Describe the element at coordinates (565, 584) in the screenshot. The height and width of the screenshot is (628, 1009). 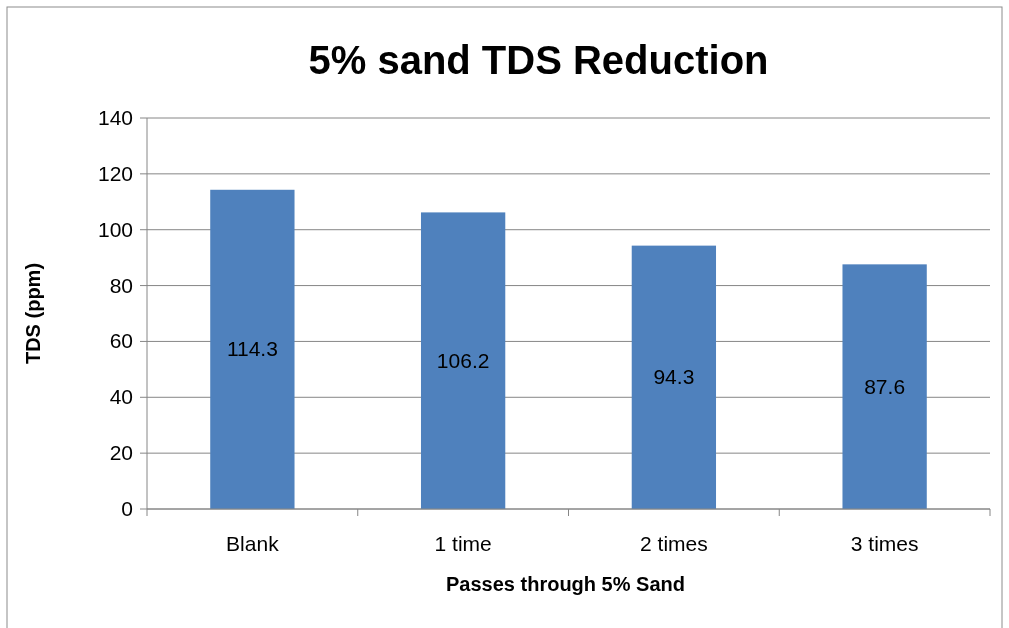
I see `x-axis-title: Passes through 5% Sand` at that location.